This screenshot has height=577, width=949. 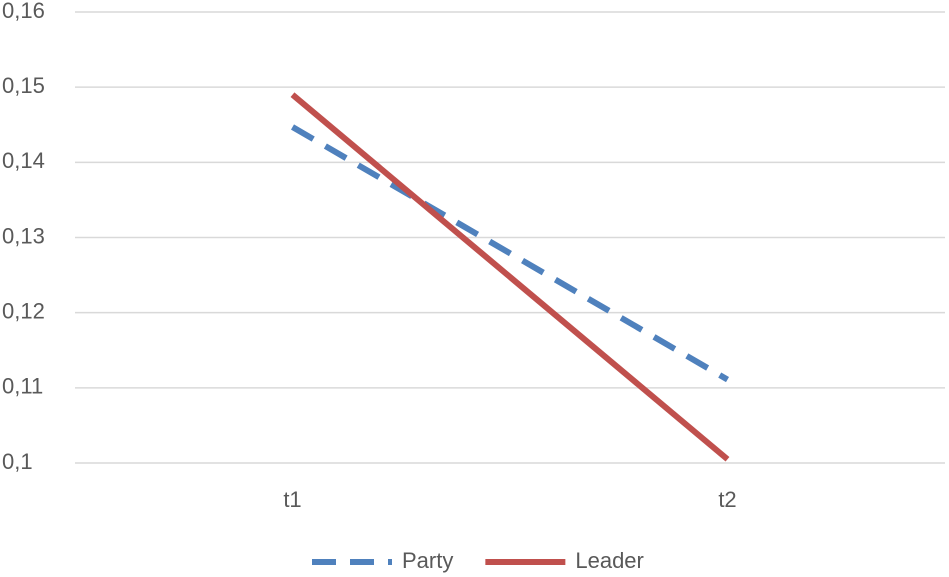 I want to click on y-tick-label: 0,15, so click(x=23, y=85).